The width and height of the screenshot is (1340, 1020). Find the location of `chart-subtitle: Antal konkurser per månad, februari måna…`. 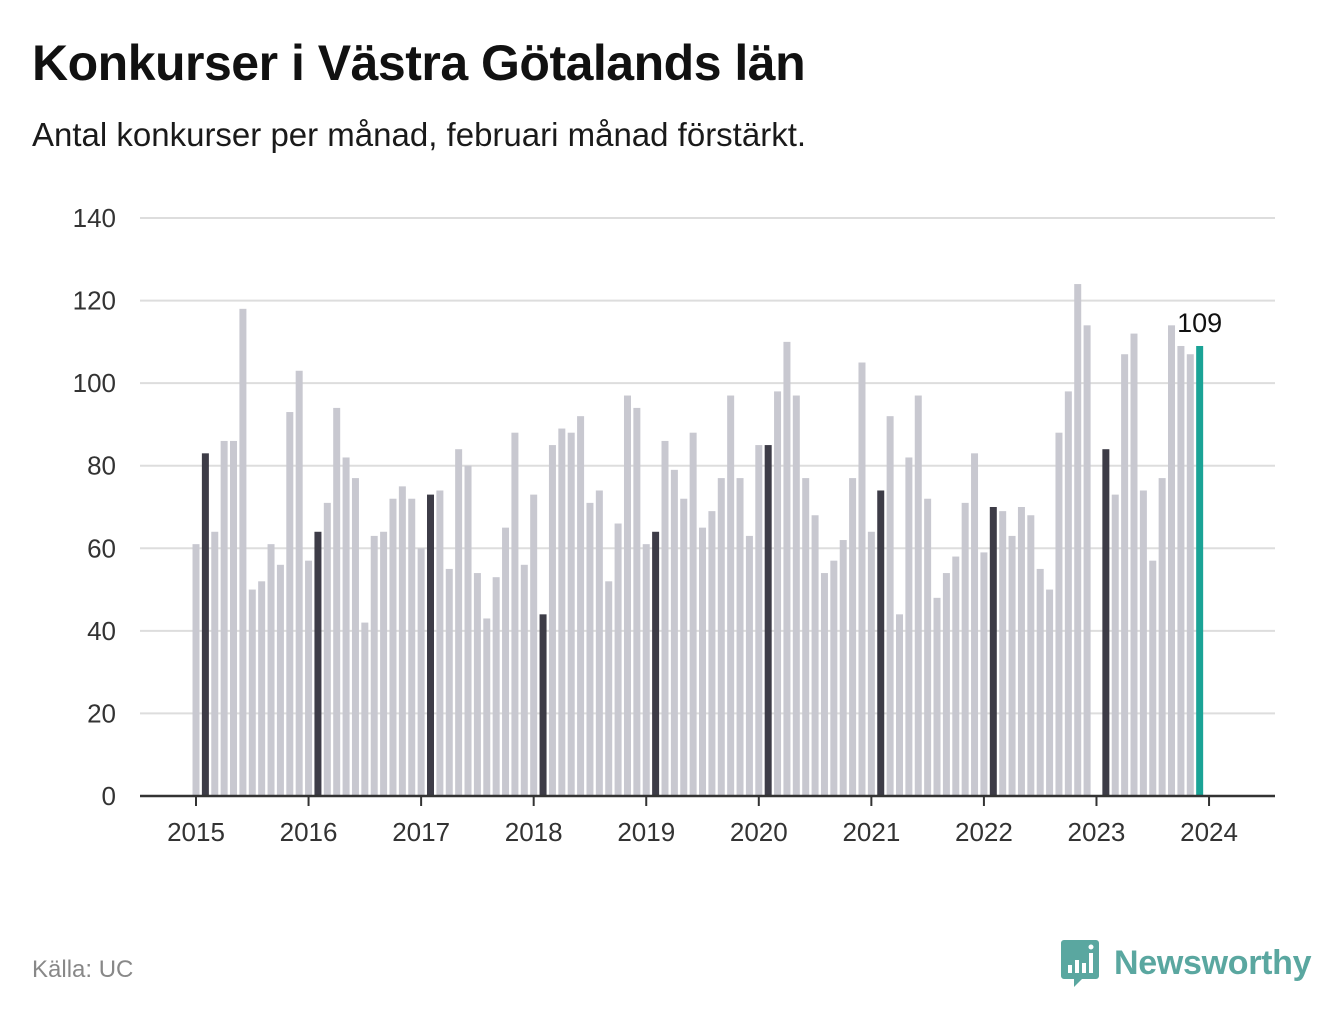

chart-subtitle: Antal konkurser per månad, februari måna… is located at coordinates (419, 134).